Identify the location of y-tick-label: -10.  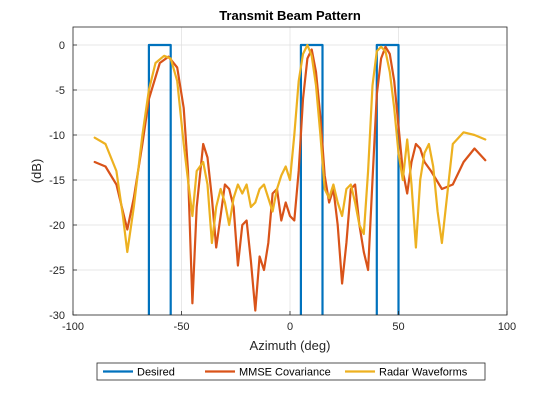
(57, 136).